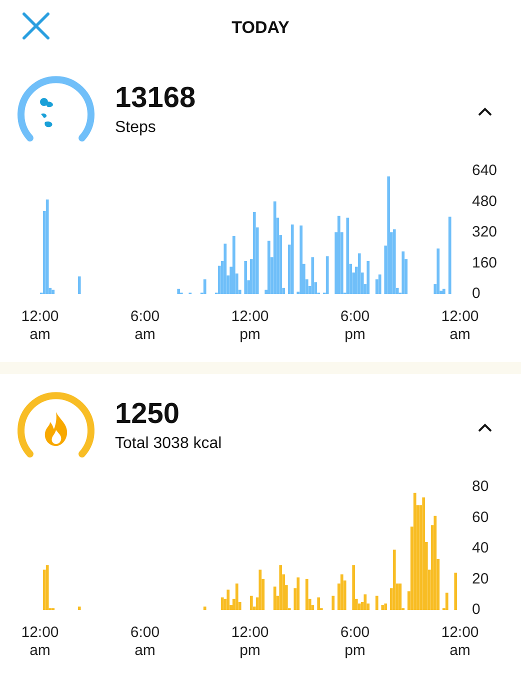  I want to click on y-tick-label: 320, so click(485, 232).